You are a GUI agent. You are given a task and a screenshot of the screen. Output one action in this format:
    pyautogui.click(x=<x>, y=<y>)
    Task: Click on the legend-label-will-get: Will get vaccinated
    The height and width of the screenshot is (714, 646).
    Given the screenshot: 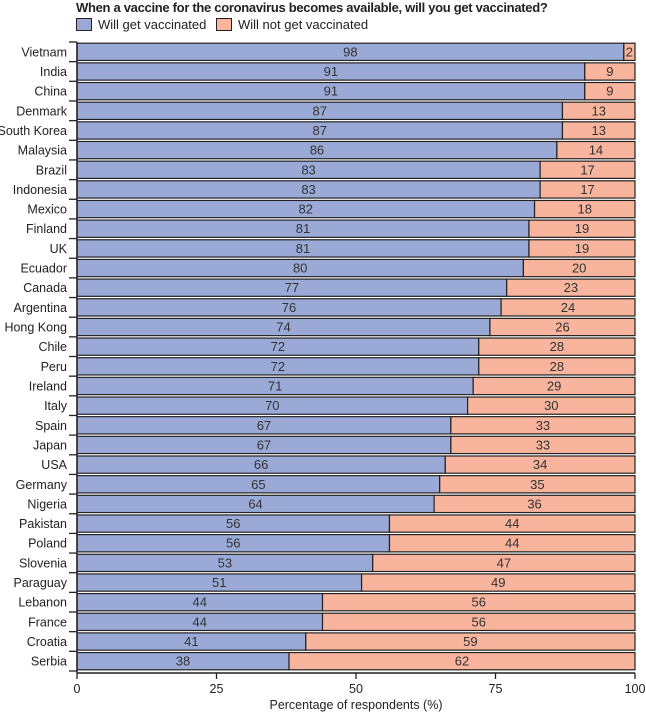 What is the action you would take?
    pyautogui.click(x=152, y=24)
    